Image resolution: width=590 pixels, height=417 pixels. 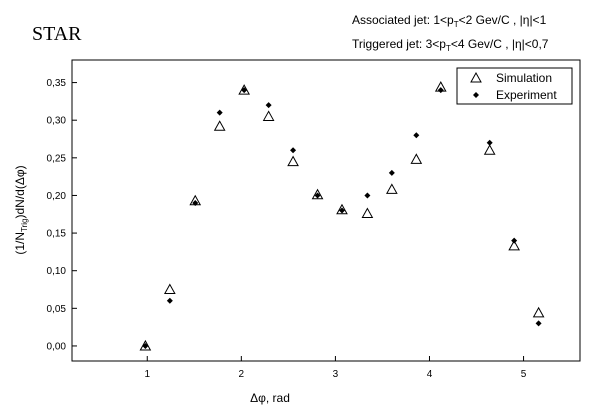 What do you see at coordinates (270, 398) in the screenshot?
I see `x-axis-label: Δφ, rad` at bounding box center [270, 398].